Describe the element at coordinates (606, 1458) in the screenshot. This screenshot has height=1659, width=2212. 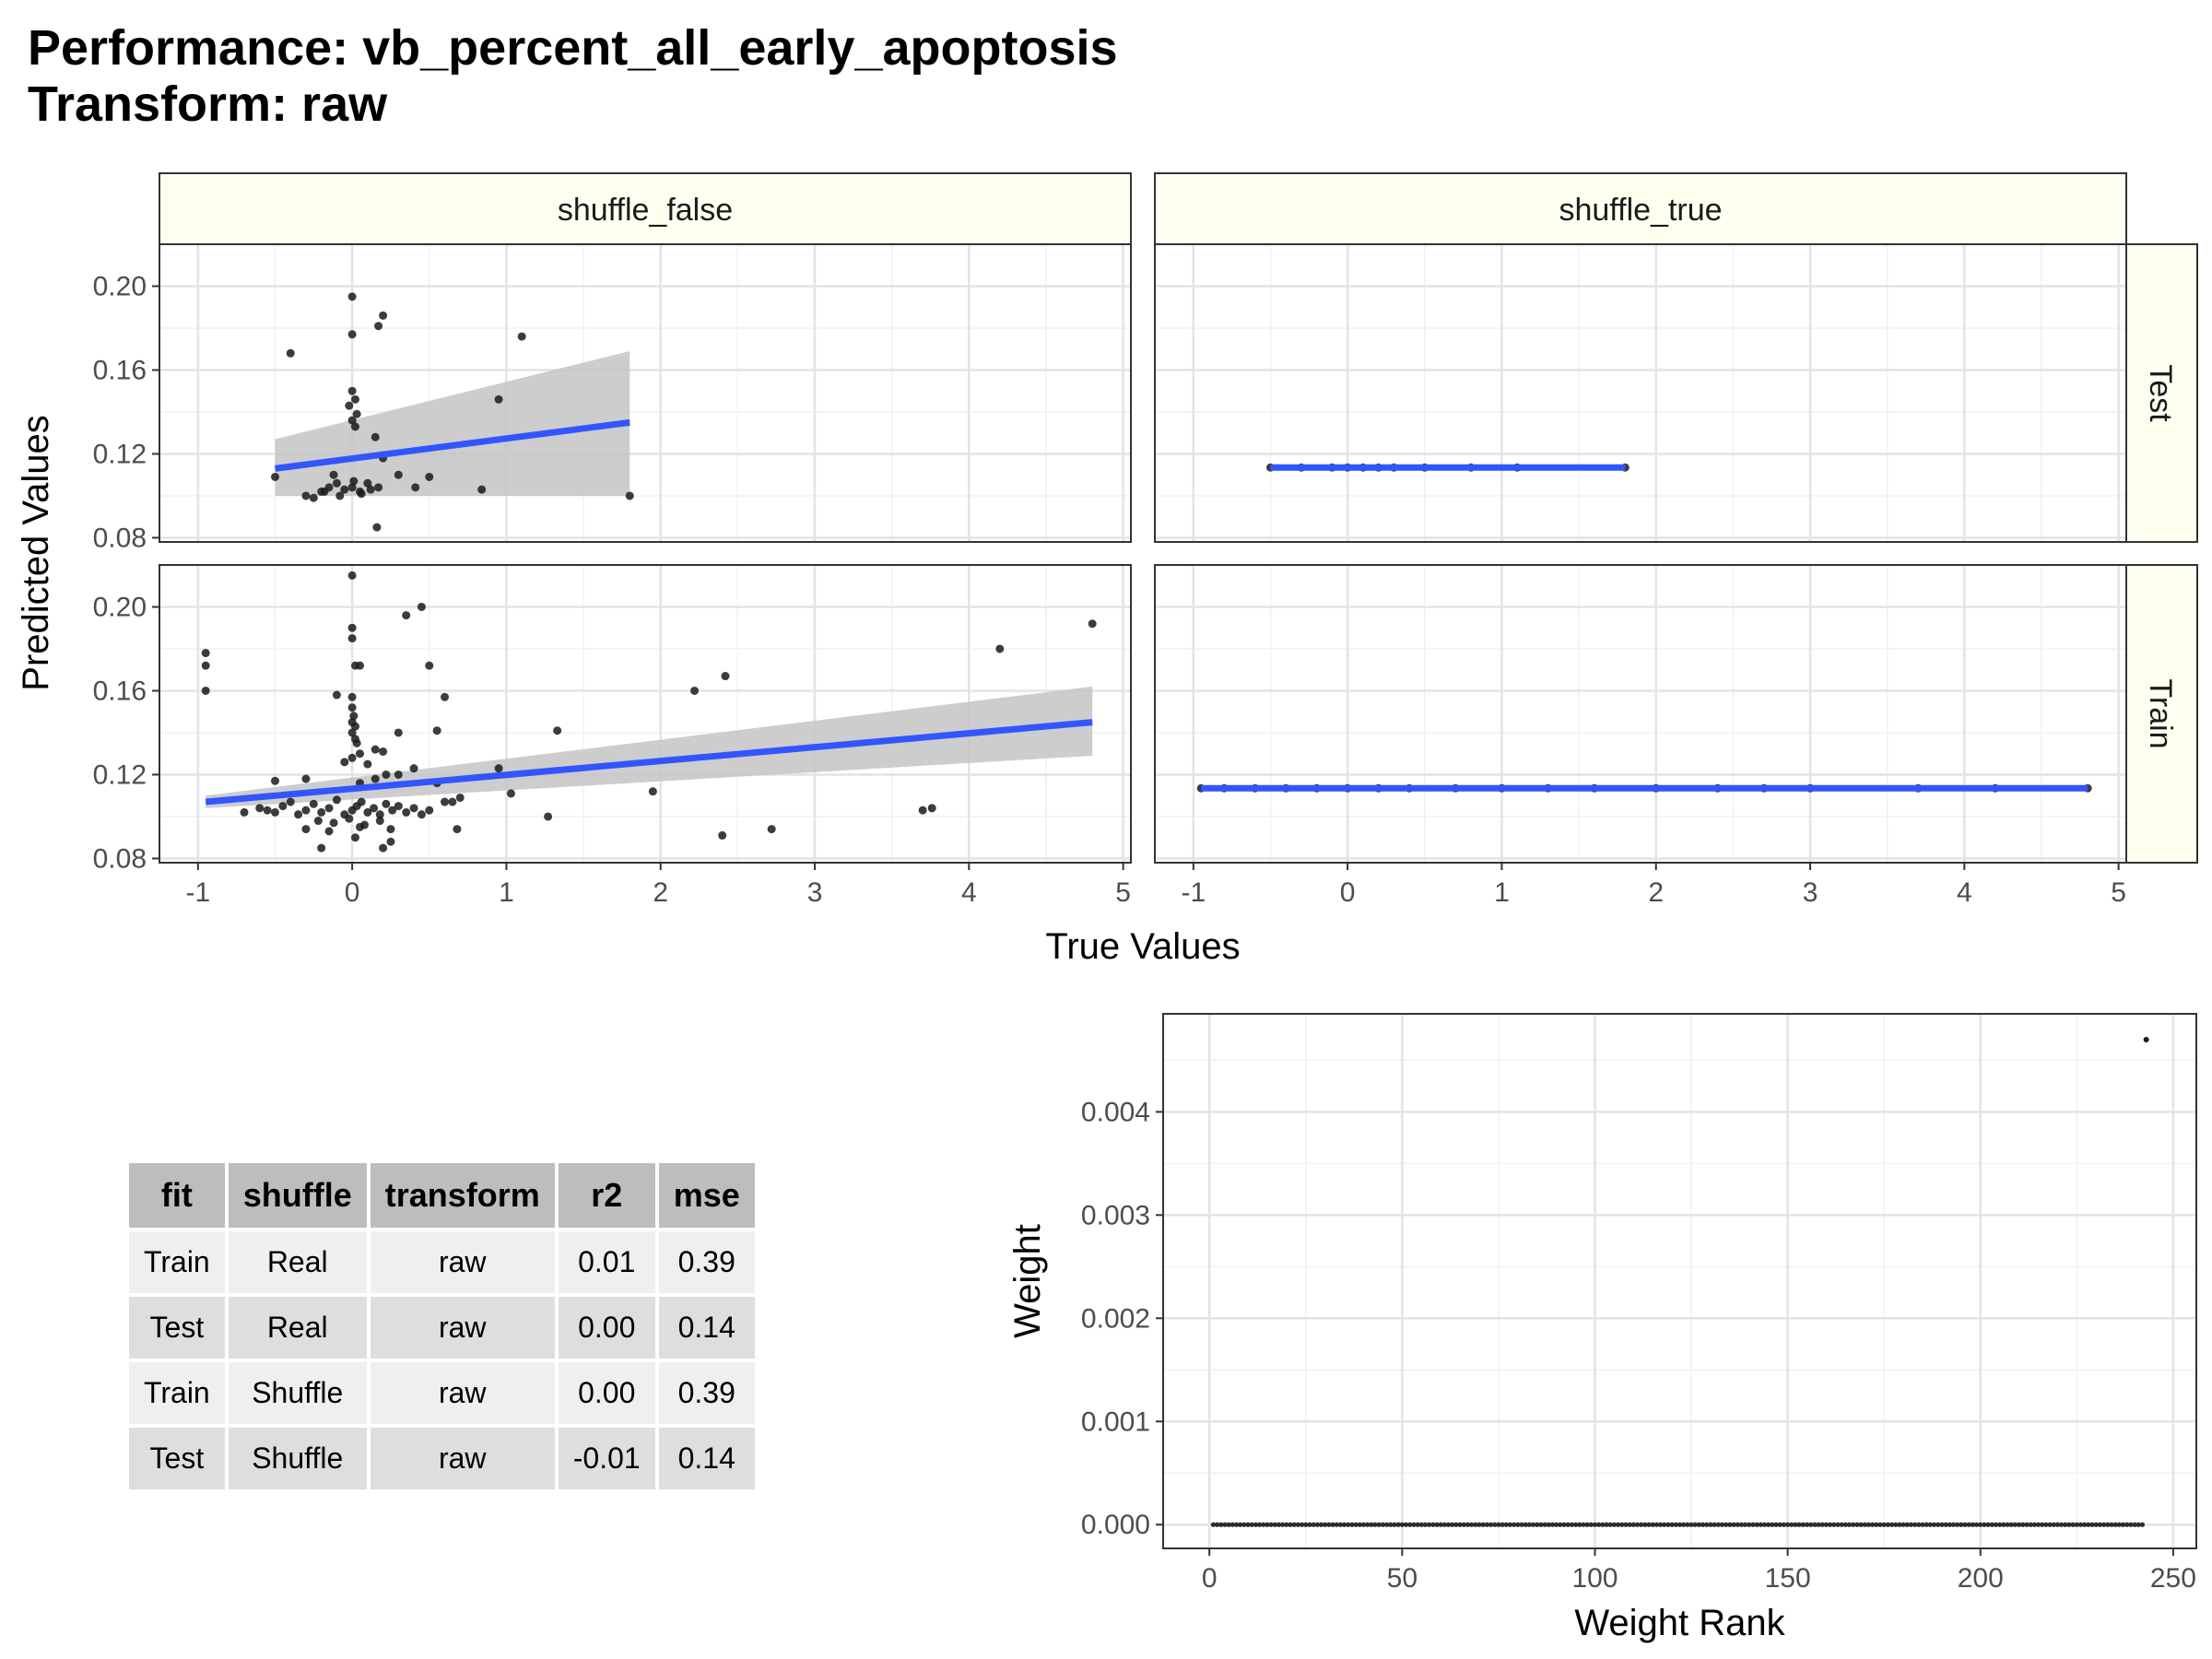
I see `table-cell: -0.01` at that location.